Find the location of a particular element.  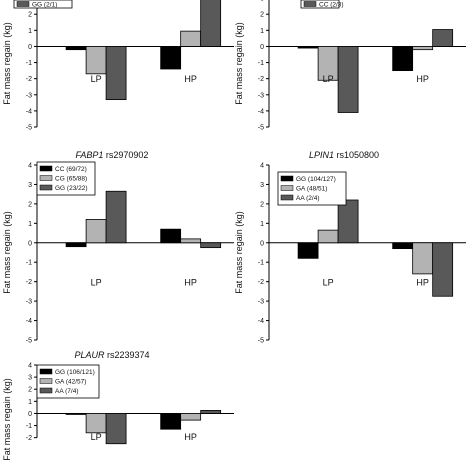

chart-title: LPIN1 rs1050800 is located at coordinates (344, 155).